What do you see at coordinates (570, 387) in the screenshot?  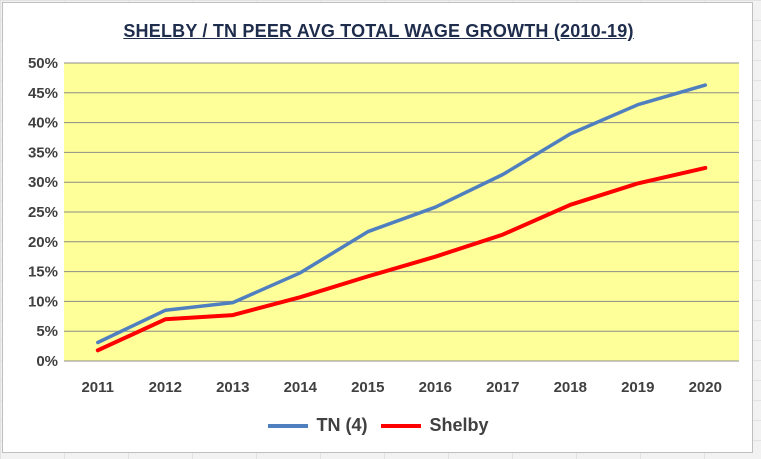 I see `x-tick-label: 2018` at bounding box center [570, 387].